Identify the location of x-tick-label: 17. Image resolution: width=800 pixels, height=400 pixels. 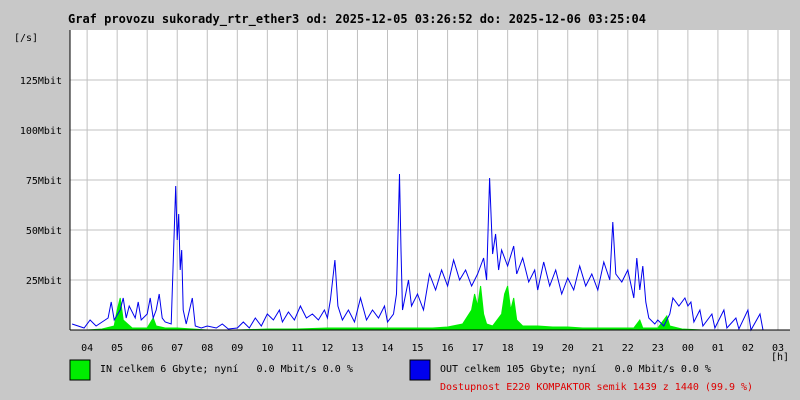
(478, 348).